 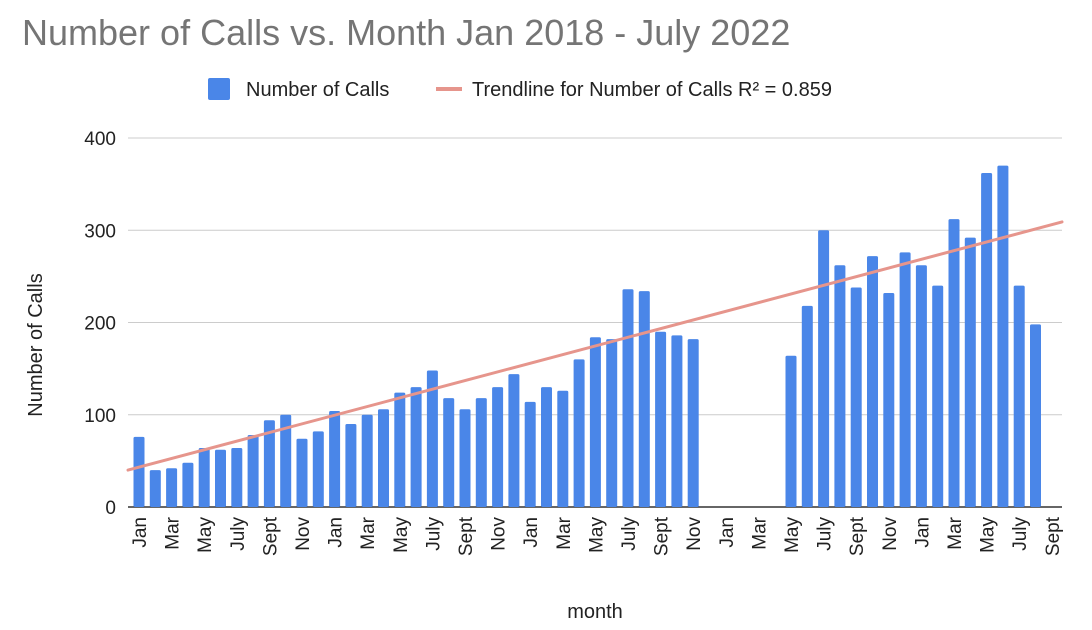 I want to click on legend-label-trendline: Trendline for Number of Calls R² = 0.859, so click(x=652, y=90).